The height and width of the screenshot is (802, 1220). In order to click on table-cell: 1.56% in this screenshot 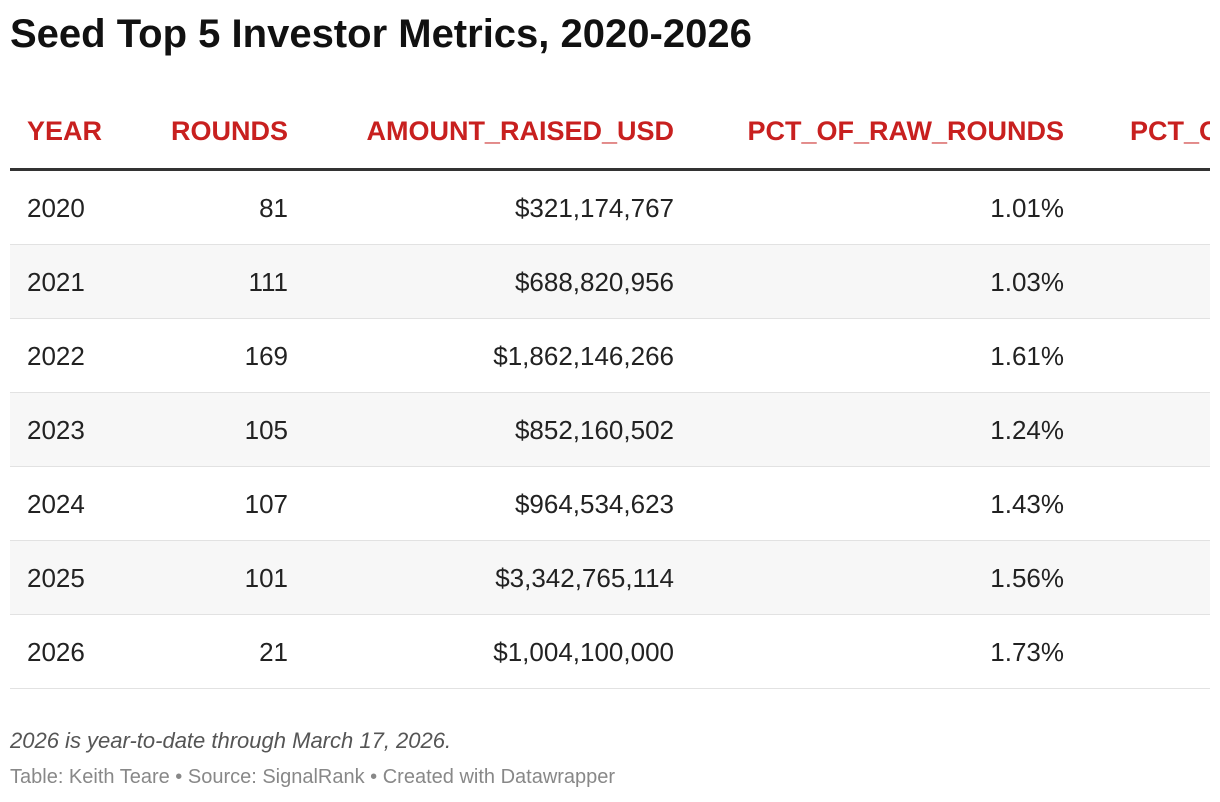, I will do `click(1027, 578)`.